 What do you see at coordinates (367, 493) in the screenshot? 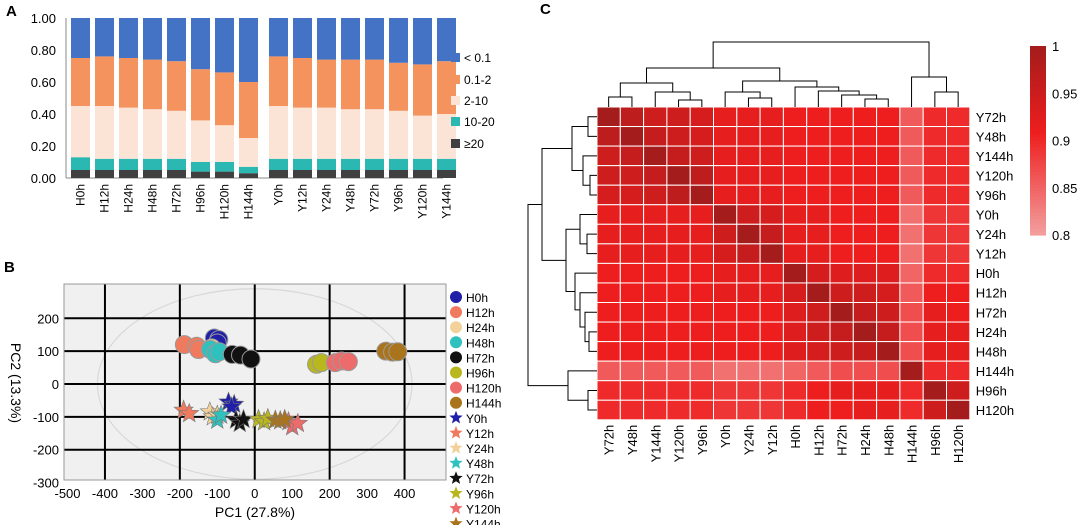
I see `x-tick-label: 300` at bounding box center [367, 493].